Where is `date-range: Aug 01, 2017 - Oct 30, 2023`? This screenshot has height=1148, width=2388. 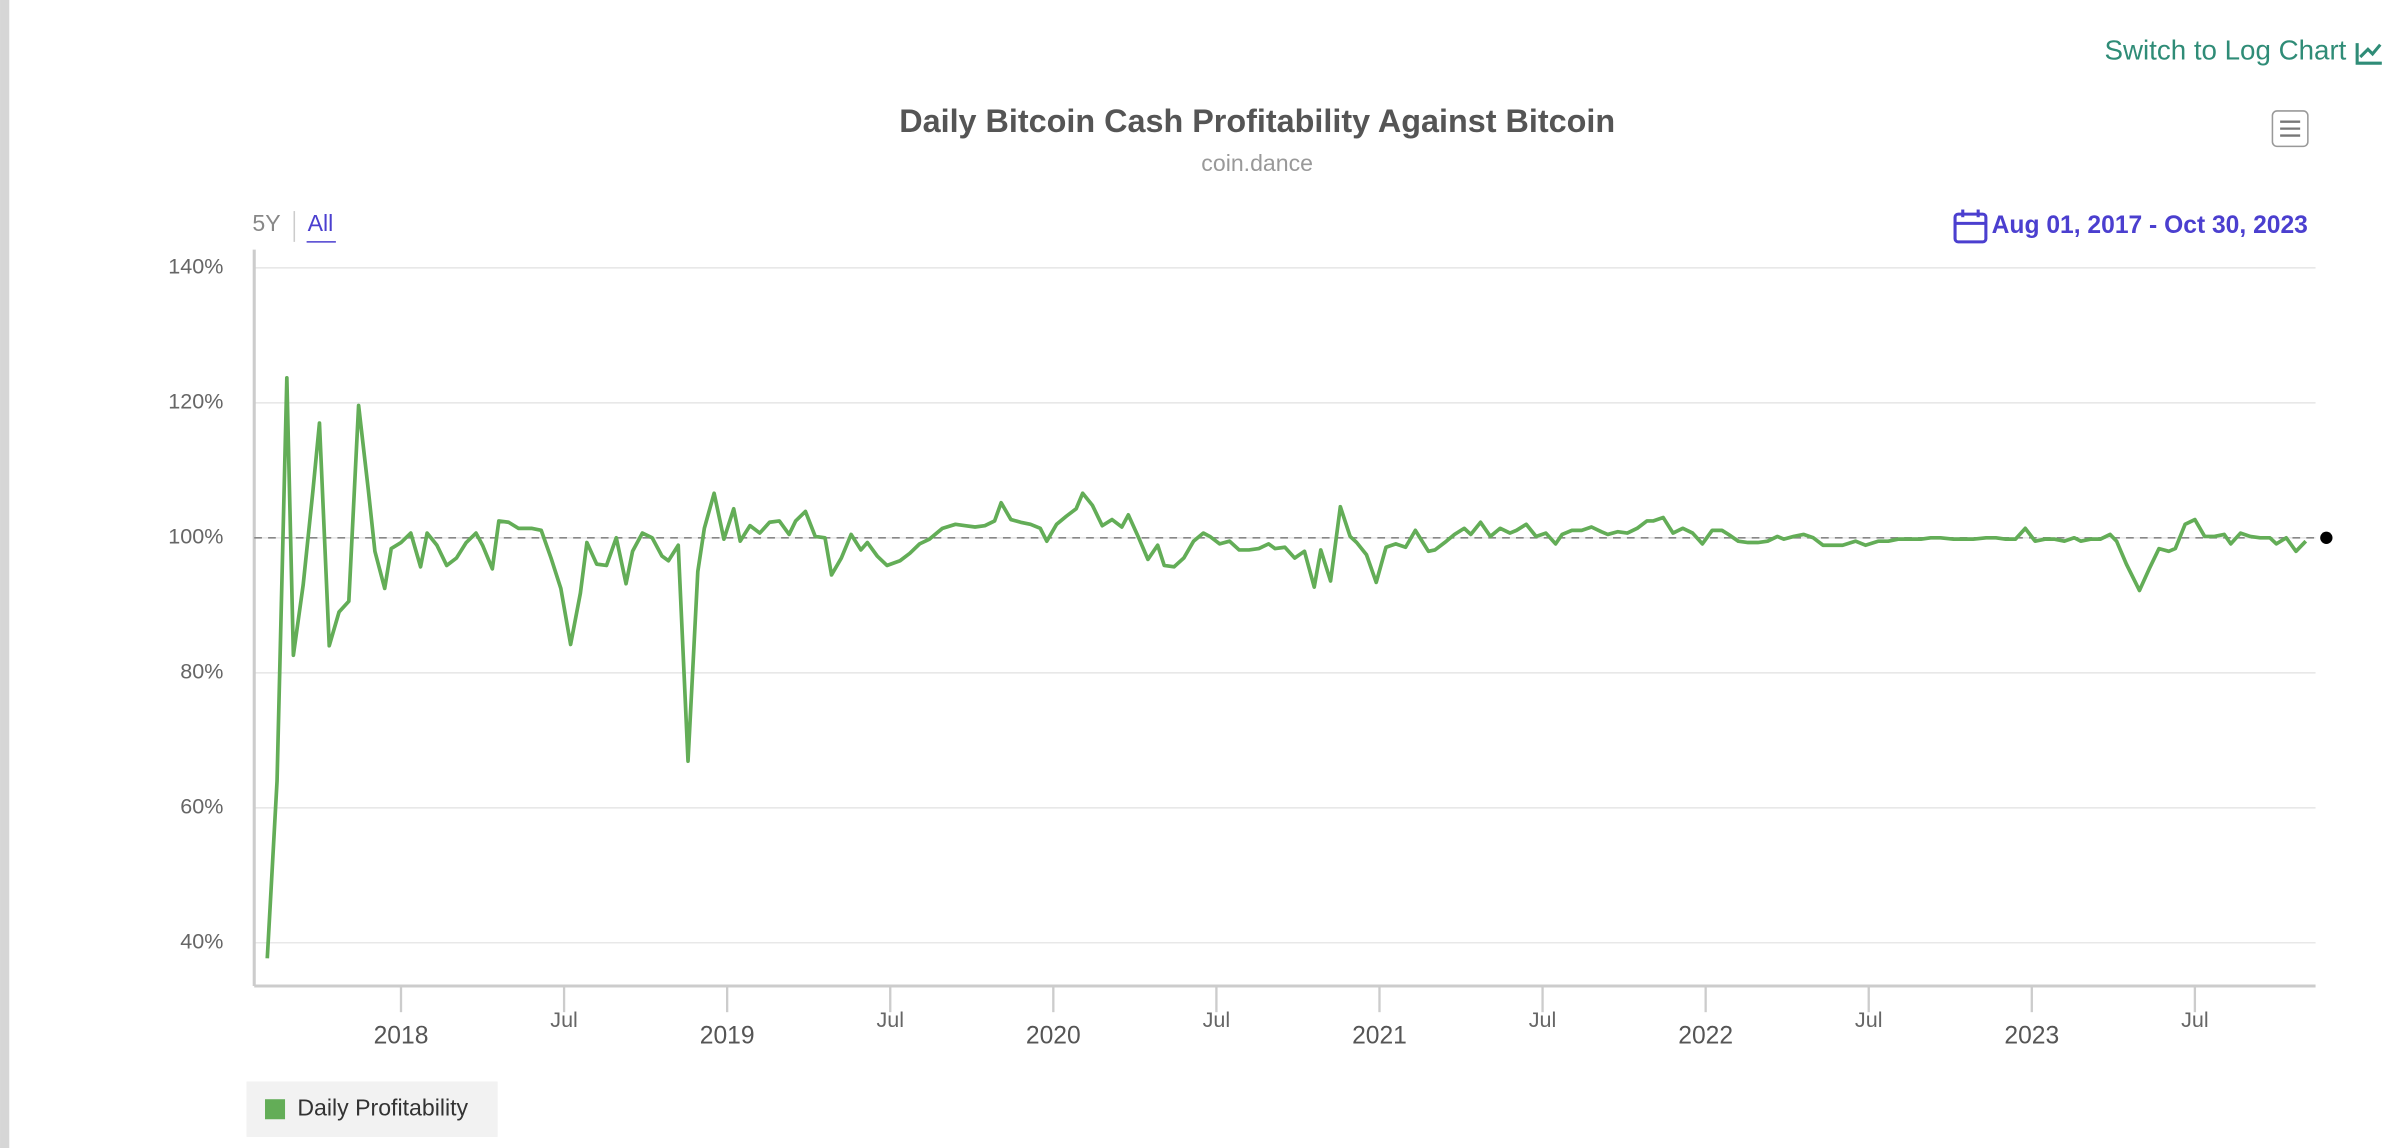 date-range: Aug 01, 2017 - Oct 30, 2023 is located at coordinates (2150, 225).